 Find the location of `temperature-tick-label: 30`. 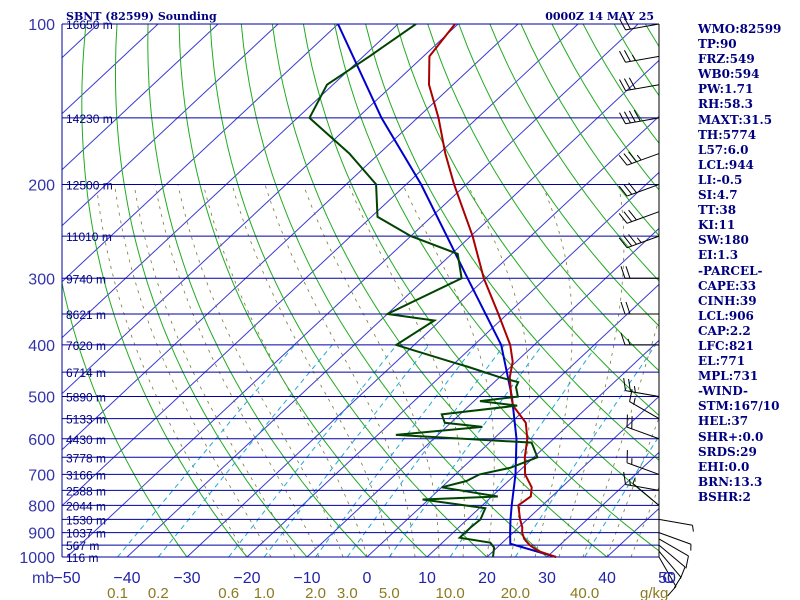

temperature-tick-label: 30 is located at coordinates (547, 578).